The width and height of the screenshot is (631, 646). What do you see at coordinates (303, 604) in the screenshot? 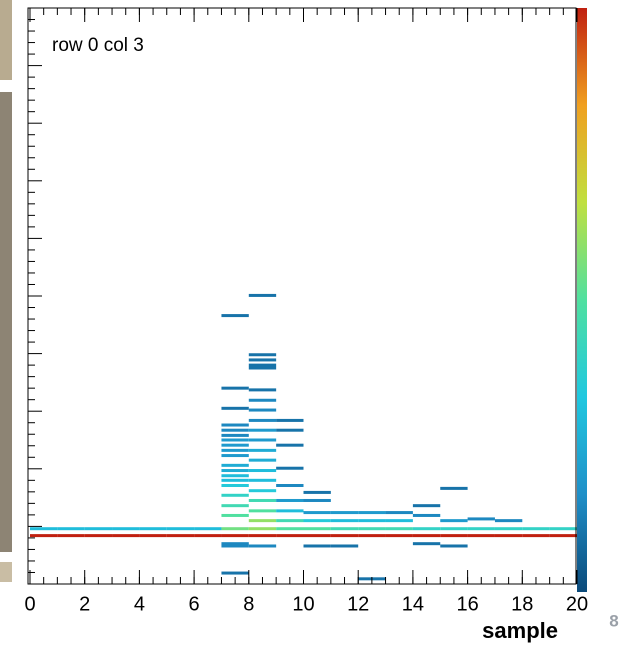
I see `x-tick-label: 10` at bounding box center [303, 604].